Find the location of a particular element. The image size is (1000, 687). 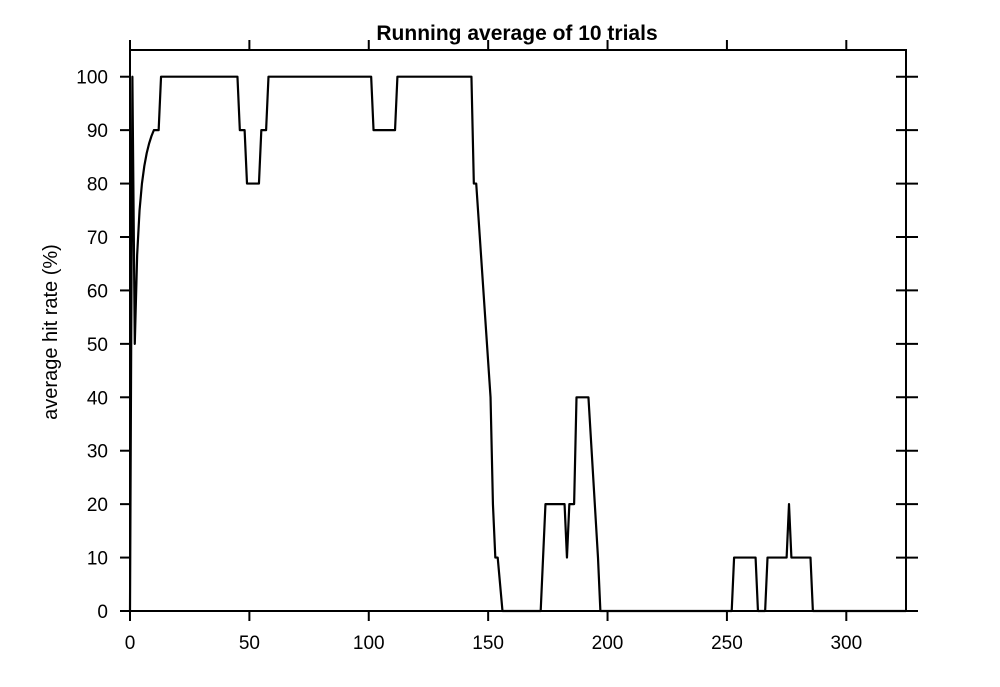

y-tick-label: 20 is located at coordinates (97, 505).